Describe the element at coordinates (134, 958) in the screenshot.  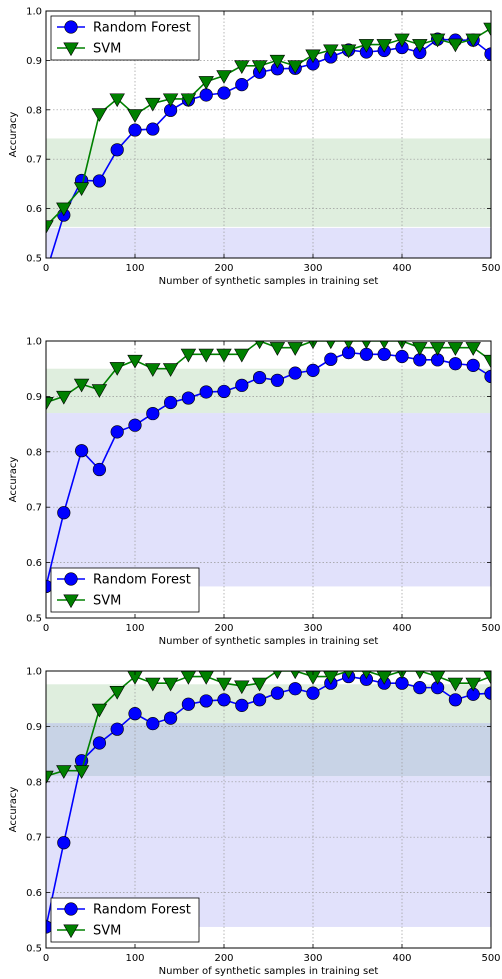
I see `x-tick-label: 100` at that location.